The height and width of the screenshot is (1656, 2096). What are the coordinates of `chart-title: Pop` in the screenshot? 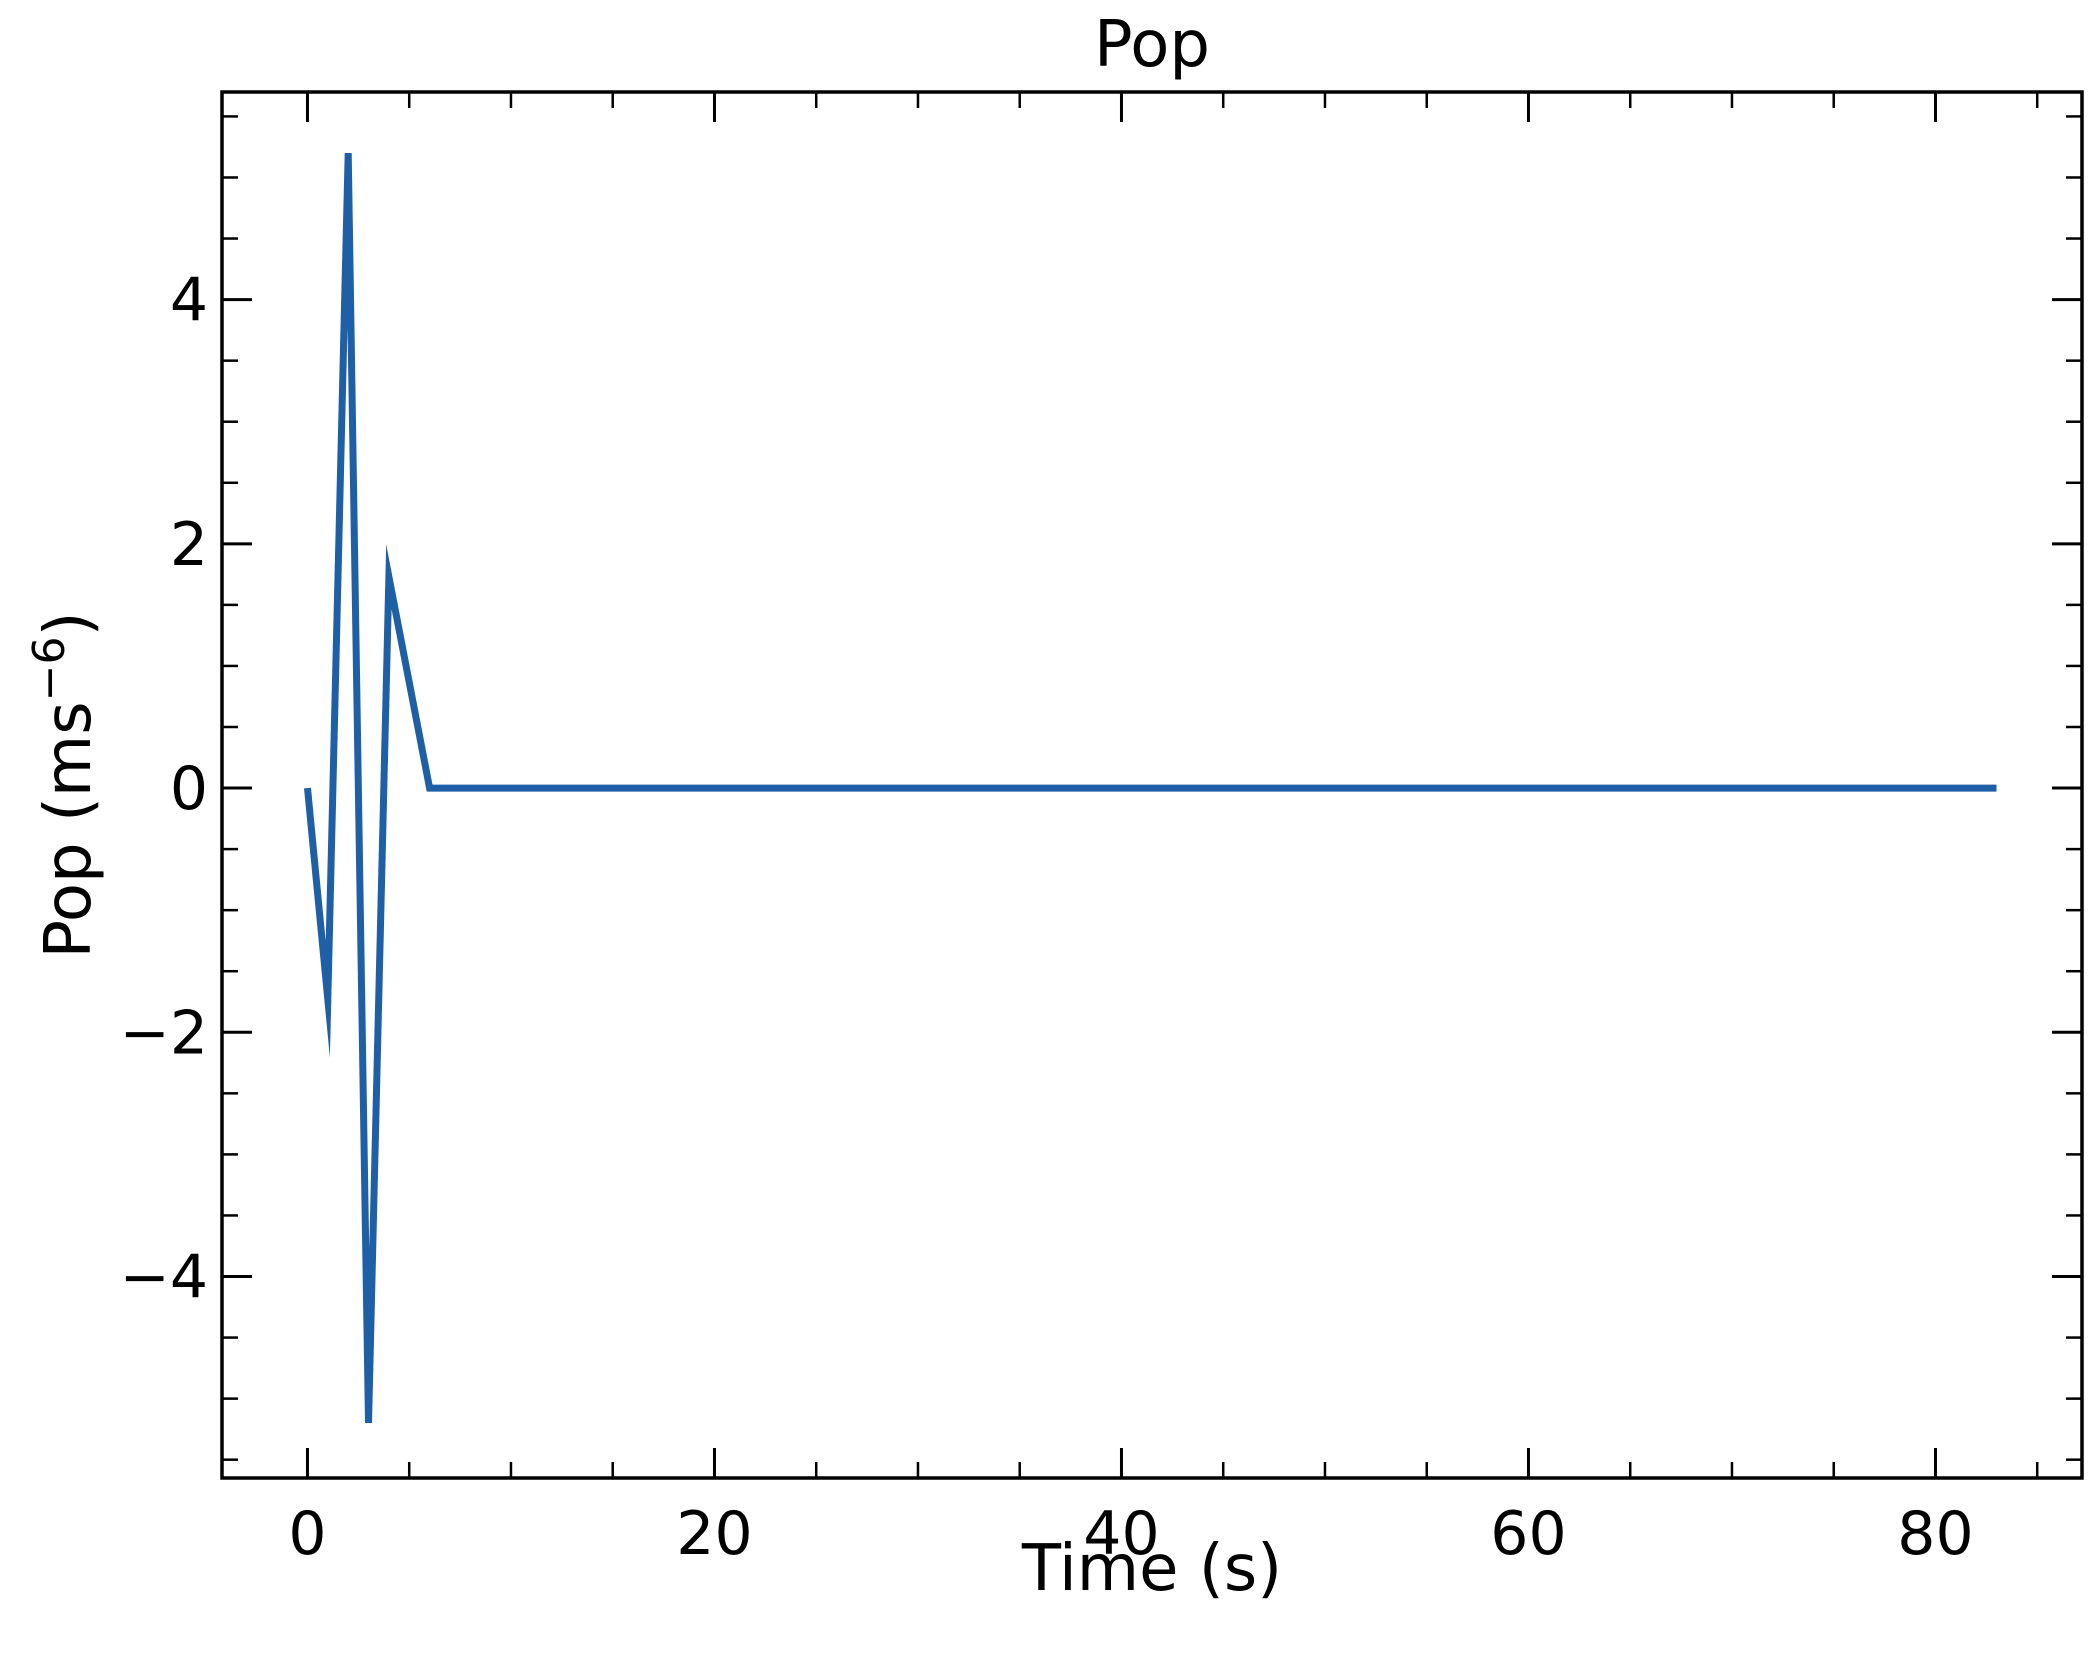 It's located at (1152, 45).